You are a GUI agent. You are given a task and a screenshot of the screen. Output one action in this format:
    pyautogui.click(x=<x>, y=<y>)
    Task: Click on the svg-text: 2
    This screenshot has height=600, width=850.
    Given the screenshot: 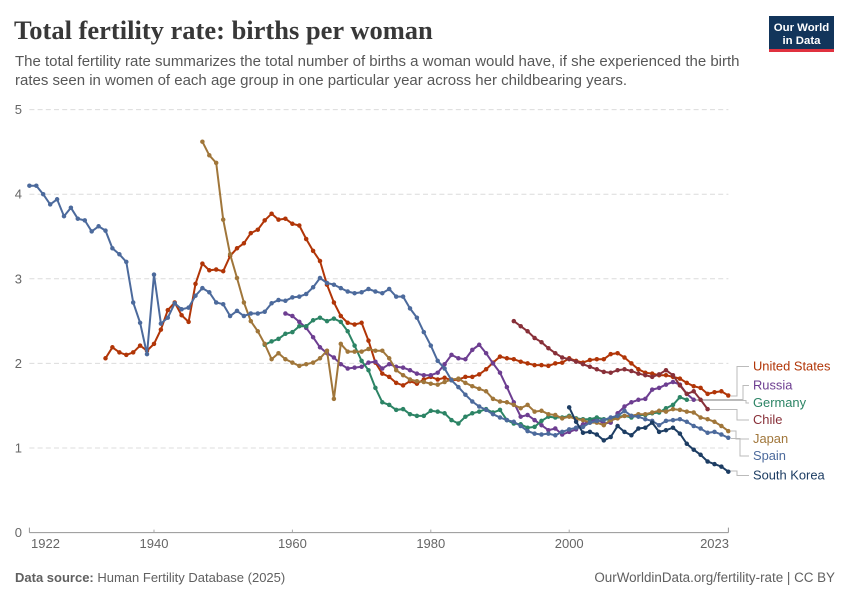 What is the action you would take?
    pyautogui.click(x=18, y=363)
    